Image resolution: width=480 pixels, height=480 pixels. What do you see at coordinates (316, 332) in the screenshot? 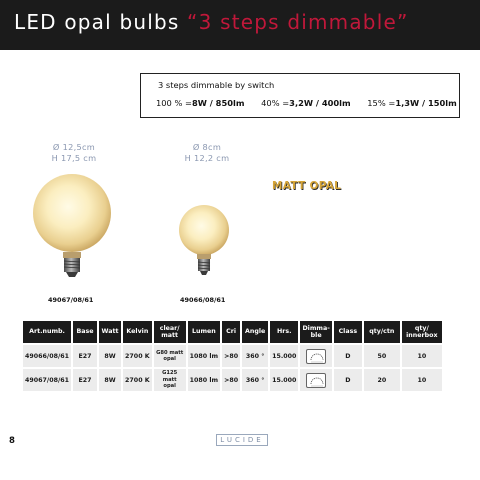
I see `col-dimmable: Dimma- ble` at bounding box center [316, 332].